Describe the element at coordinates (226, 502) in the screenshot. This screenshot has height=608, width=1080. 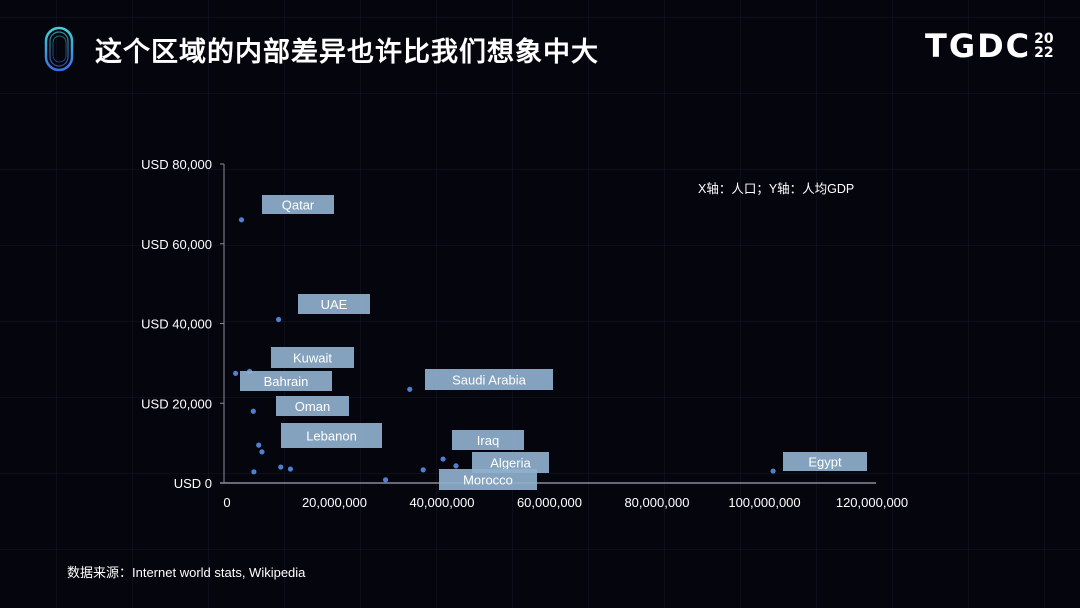
I see `x-tick-label: 0` at that location.